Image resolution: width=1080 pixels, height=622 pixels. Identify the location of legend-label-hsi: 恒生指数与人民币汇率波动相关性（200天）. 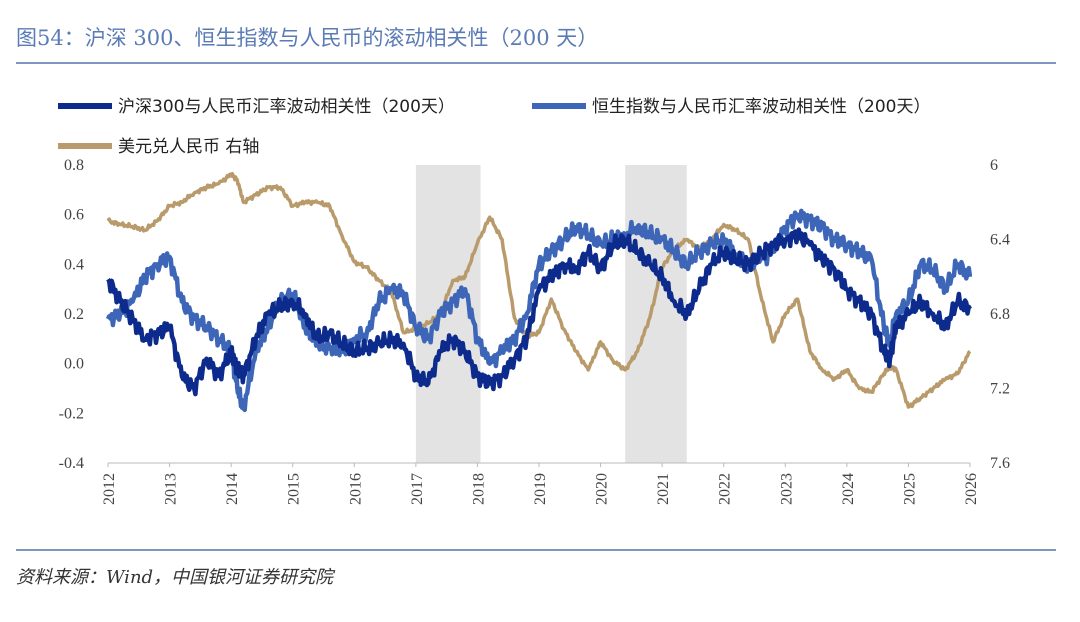
(761, 107).